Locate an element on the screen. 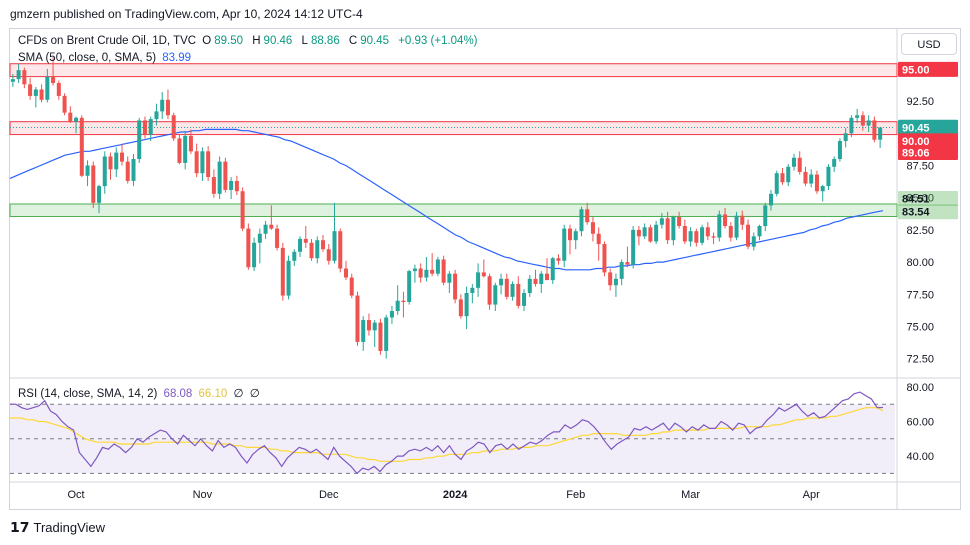  time-tick-label: Mar is located at coordinates (690, 495).